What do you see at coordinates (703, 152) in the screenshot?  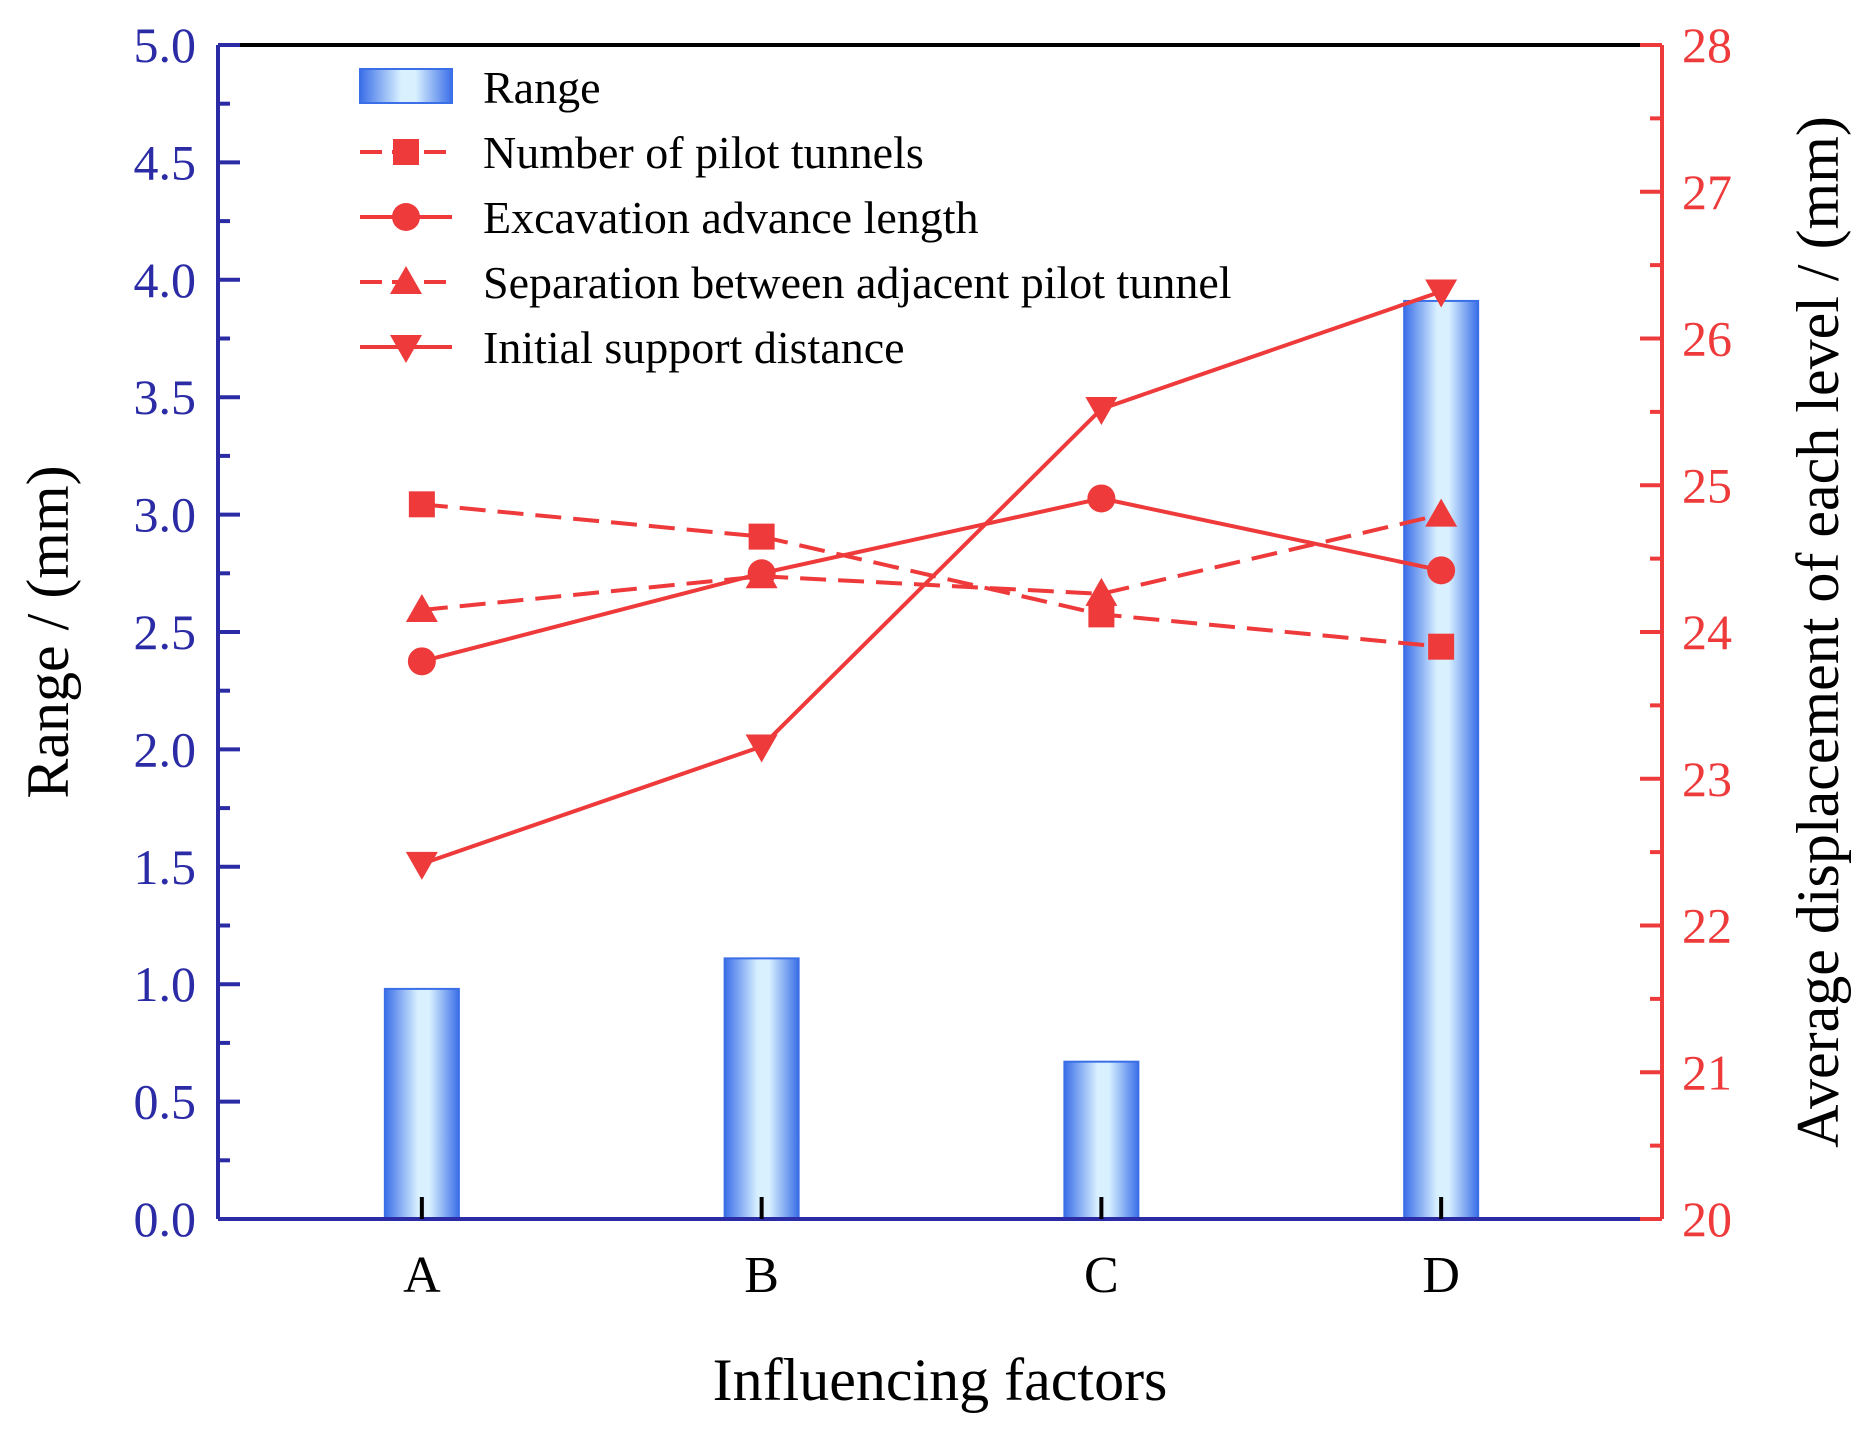 I see `legend-label-1: Number of pilot tunnels` at bounding box center [703, 152].